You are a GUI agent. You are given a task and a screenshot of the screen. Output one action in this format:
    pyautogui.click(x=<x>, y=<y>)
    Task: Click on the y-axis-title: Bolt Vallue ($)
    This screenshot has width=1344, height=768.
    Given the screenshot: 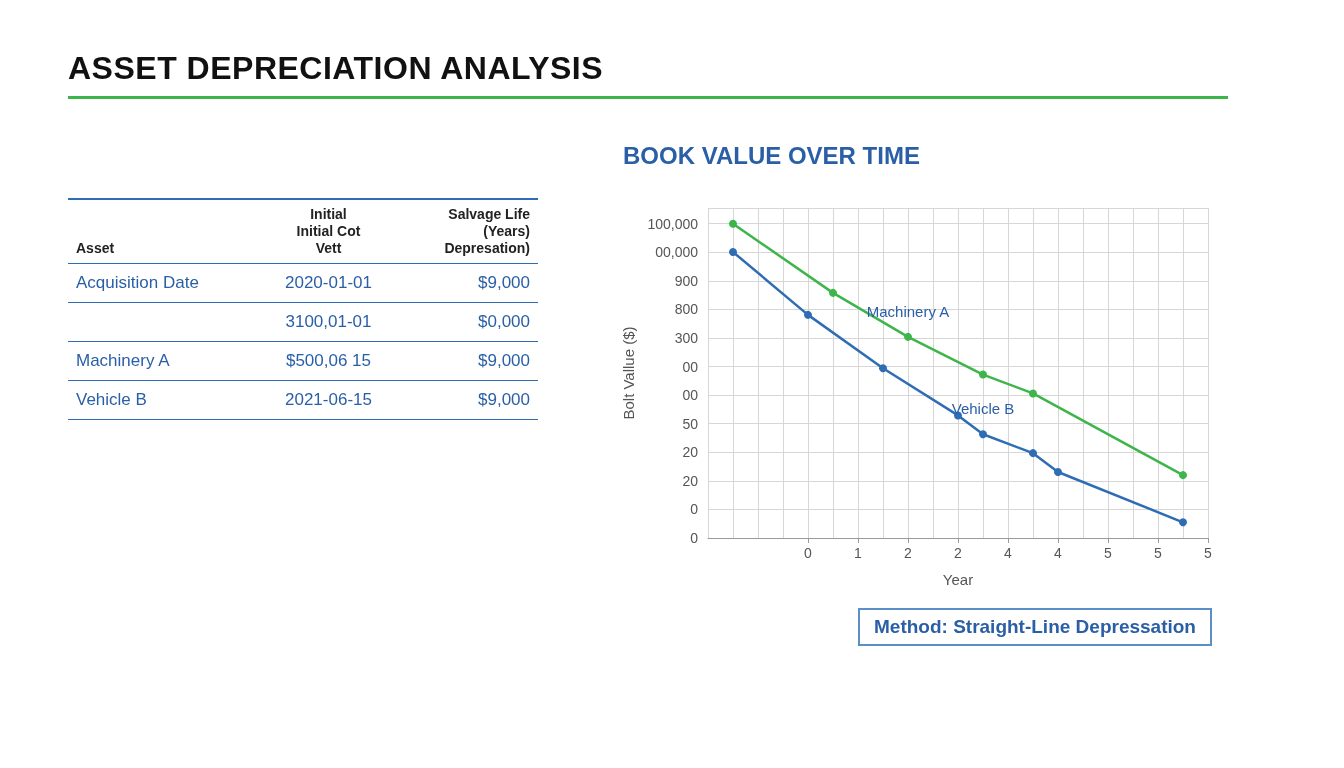 What is the action you would take?
    pyautogui.click(x=628, y=373)
    